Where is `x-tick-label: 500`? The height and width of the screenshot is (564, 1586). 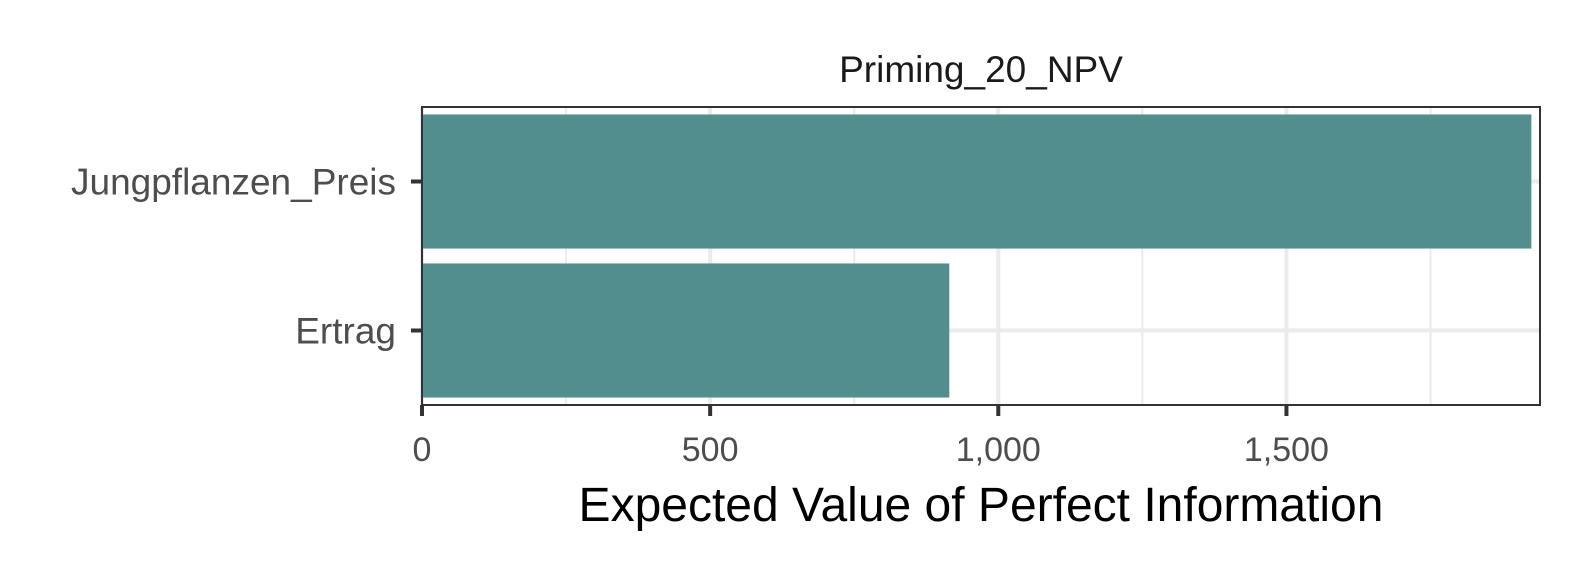
x-tick-label: 500 is located at coordinates (710, 450).